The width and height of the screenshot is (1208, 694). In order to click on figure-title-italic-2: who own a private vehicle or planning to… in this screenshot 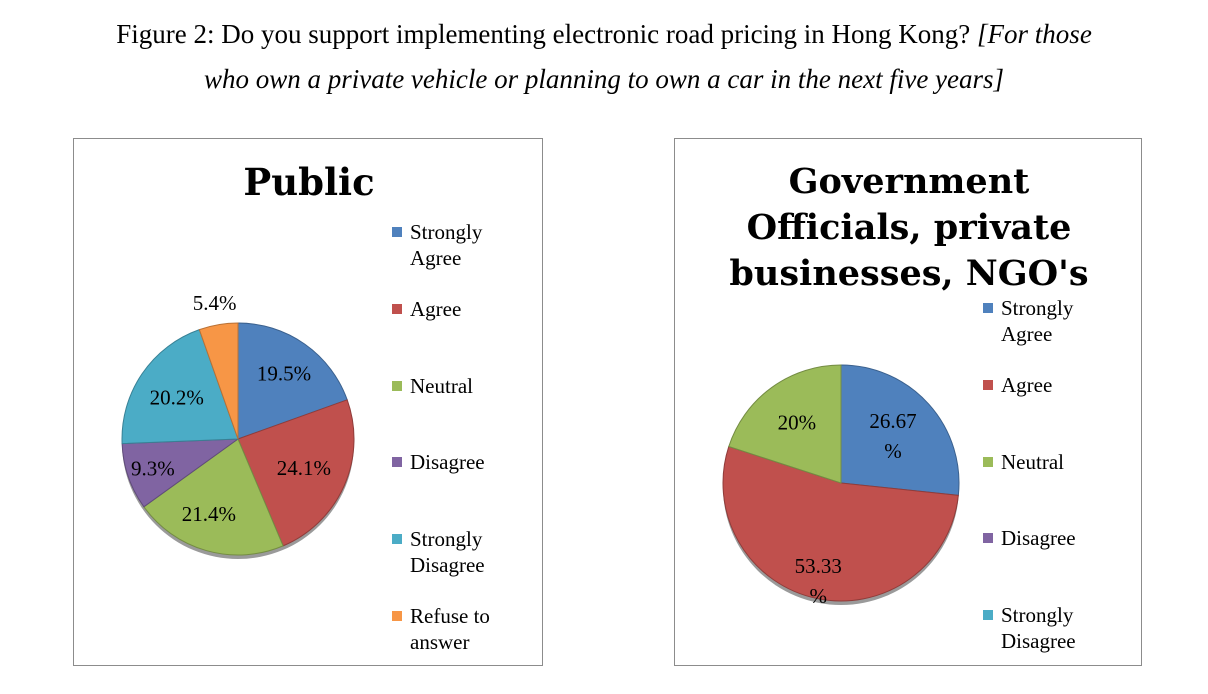, I will do `click(604, 79)`.